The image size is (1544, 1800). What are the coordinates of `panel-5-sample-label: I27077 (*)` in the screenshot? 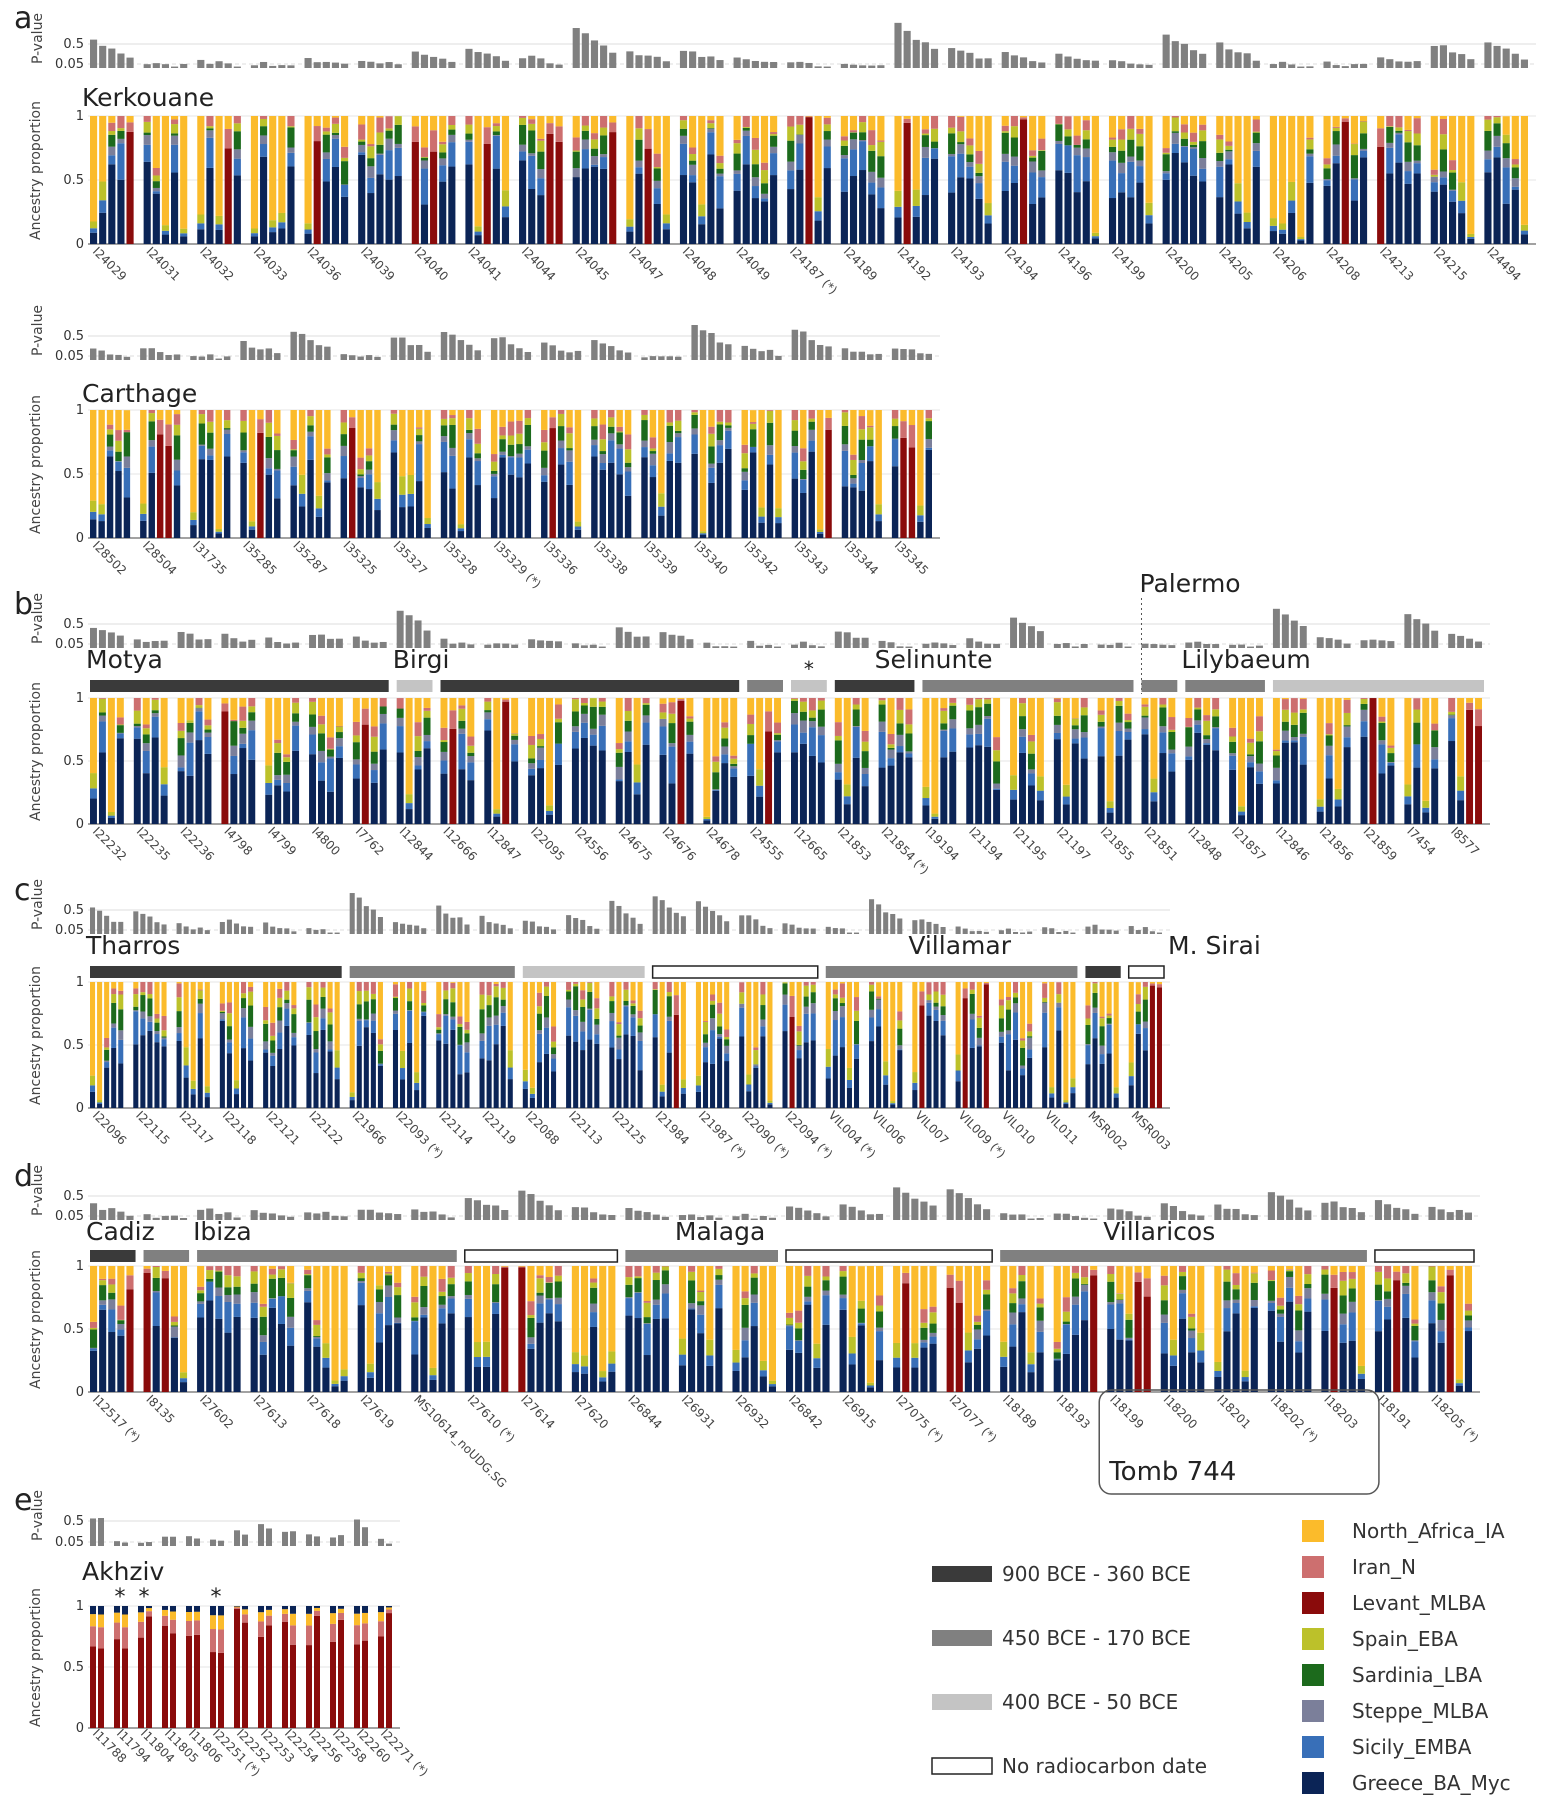 It's located at (972, 1418).